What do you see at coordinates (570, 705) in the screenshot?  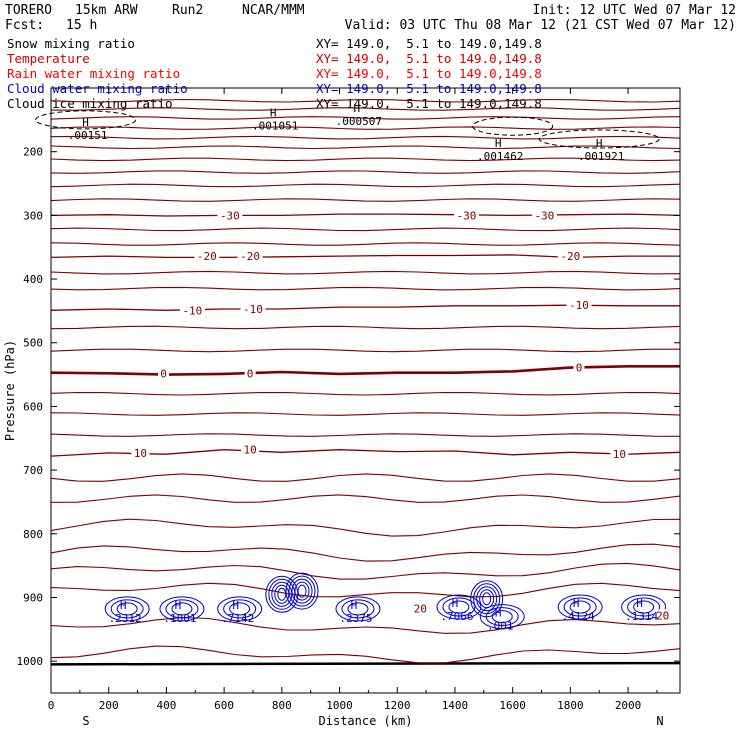 I see `x-tick-label: 1800` at bounding box center [570, 705].